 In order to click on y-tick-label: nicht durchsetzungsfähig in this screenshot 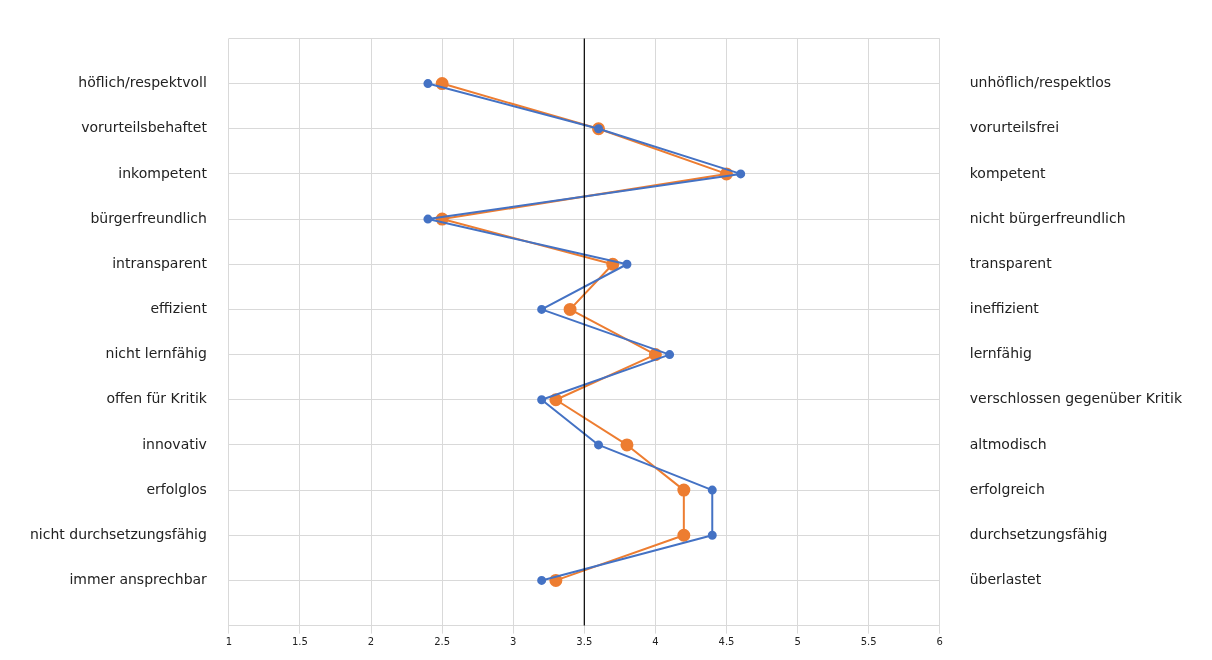, I will do `click(118, 533)`.